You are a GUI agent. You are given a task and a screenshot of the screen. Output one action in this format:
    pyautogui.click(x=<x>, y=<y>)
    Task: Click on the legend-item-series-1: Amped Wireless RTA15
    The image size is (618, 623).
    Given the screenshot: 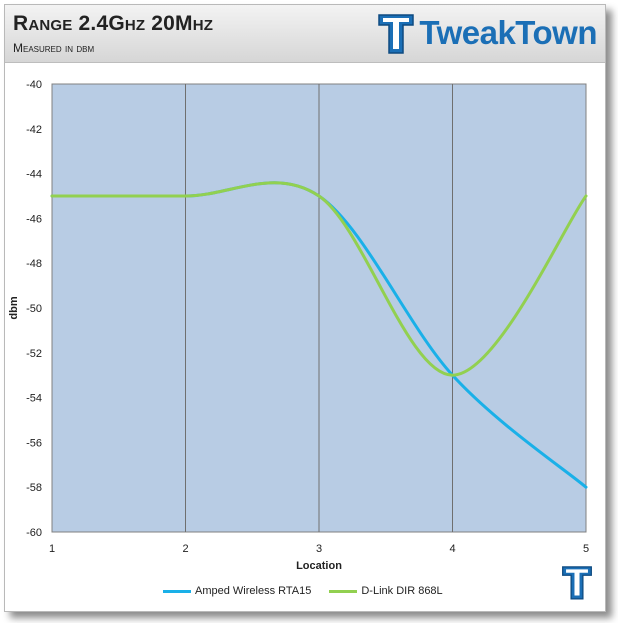 What is the action you would take?
    pyautogui.click(x=237, y=591)
    